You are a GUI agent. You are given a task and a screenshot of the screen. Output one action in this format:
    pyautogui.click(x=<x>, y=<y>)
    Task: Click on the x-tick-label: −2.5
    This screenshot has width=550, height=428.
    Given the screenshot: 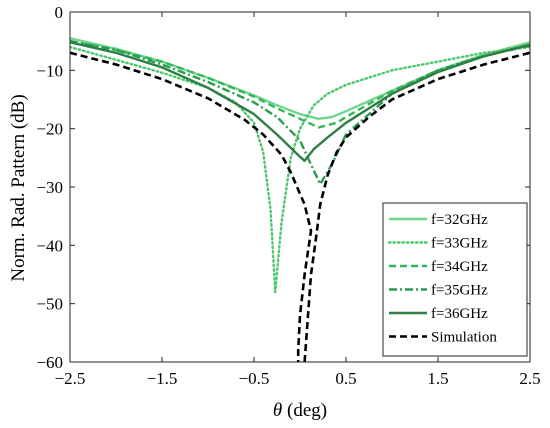 What is the action you would take?
    pyautogui.click(x=70, y=378)
    